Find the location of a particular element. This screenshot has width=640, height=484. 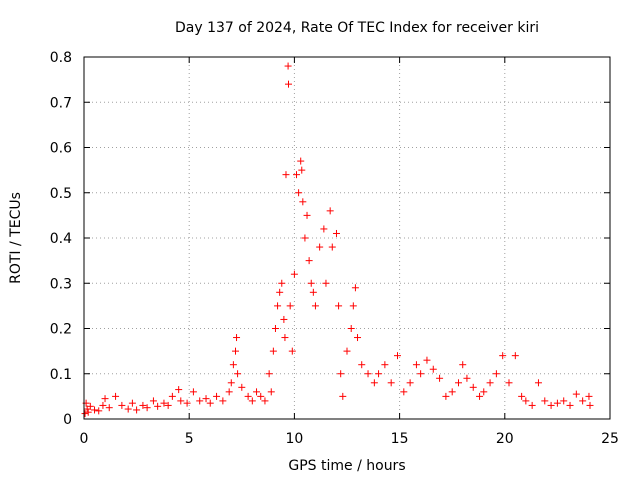

y-tick-label: 0.3 is located at coordinates (61, 284).